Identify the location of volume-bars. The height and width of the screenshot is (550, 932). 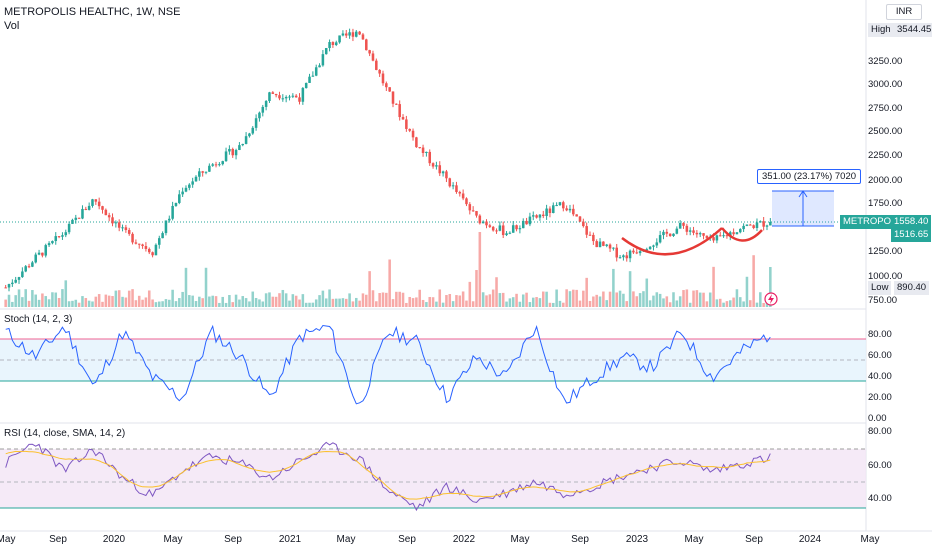
(388, 269).